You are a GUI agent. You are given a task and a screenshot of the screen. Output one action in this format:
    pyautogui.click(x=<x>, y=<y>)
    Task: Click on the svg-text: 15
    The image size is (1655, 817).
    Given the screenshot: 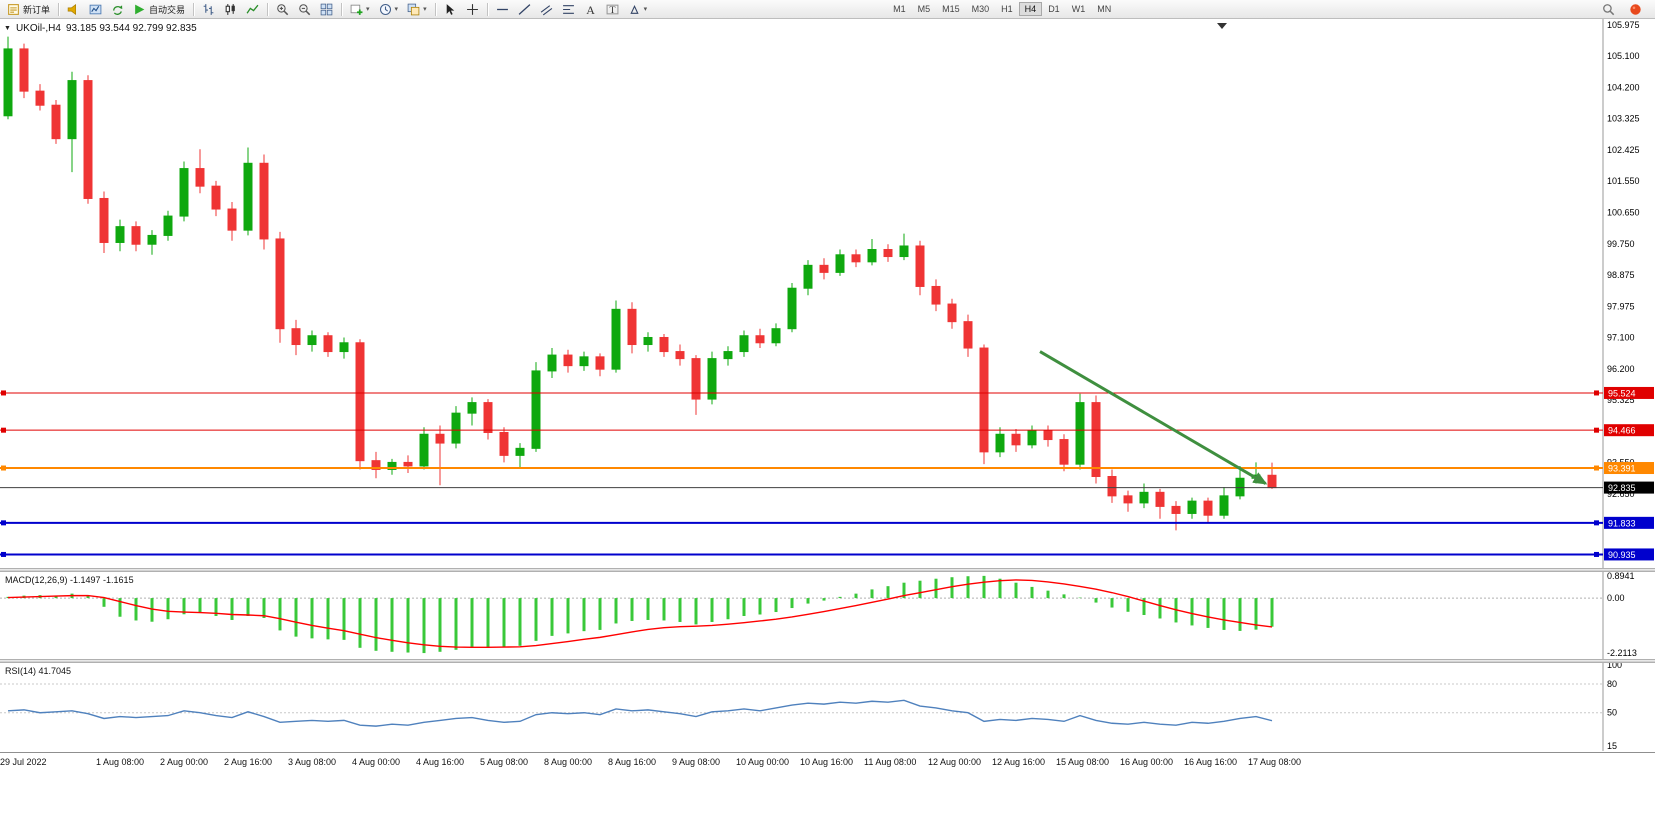 What is the action you would take?
    pyautogui.click(x=1612, y=746)
    